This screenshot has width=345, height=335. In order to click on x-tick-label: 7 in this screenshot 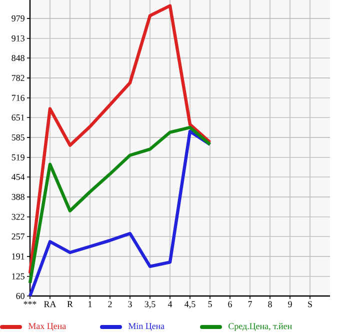, I will do `click(250, 304)`.